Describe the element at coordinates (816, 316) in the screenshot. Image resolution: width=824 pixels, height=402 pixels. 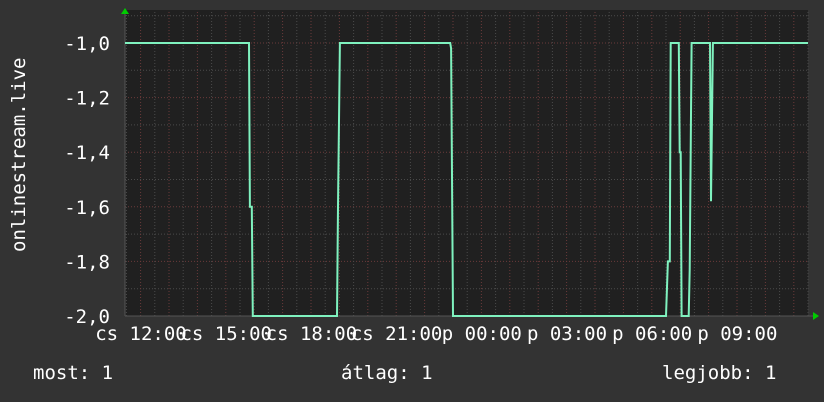
I see `x-axis-arrow-icon` at that location.